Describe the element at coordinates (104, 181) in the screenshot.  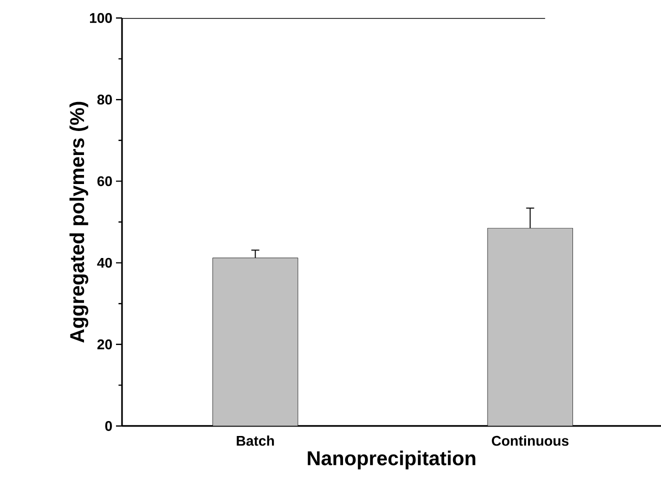
I see `y-tick-label: 60` at that location.